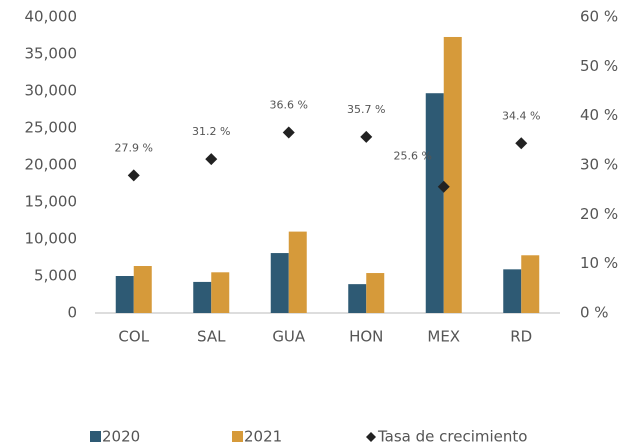 This screenshot has width=626, height=445. I want to click on data-label: 35.7 %, so click(366, 109).